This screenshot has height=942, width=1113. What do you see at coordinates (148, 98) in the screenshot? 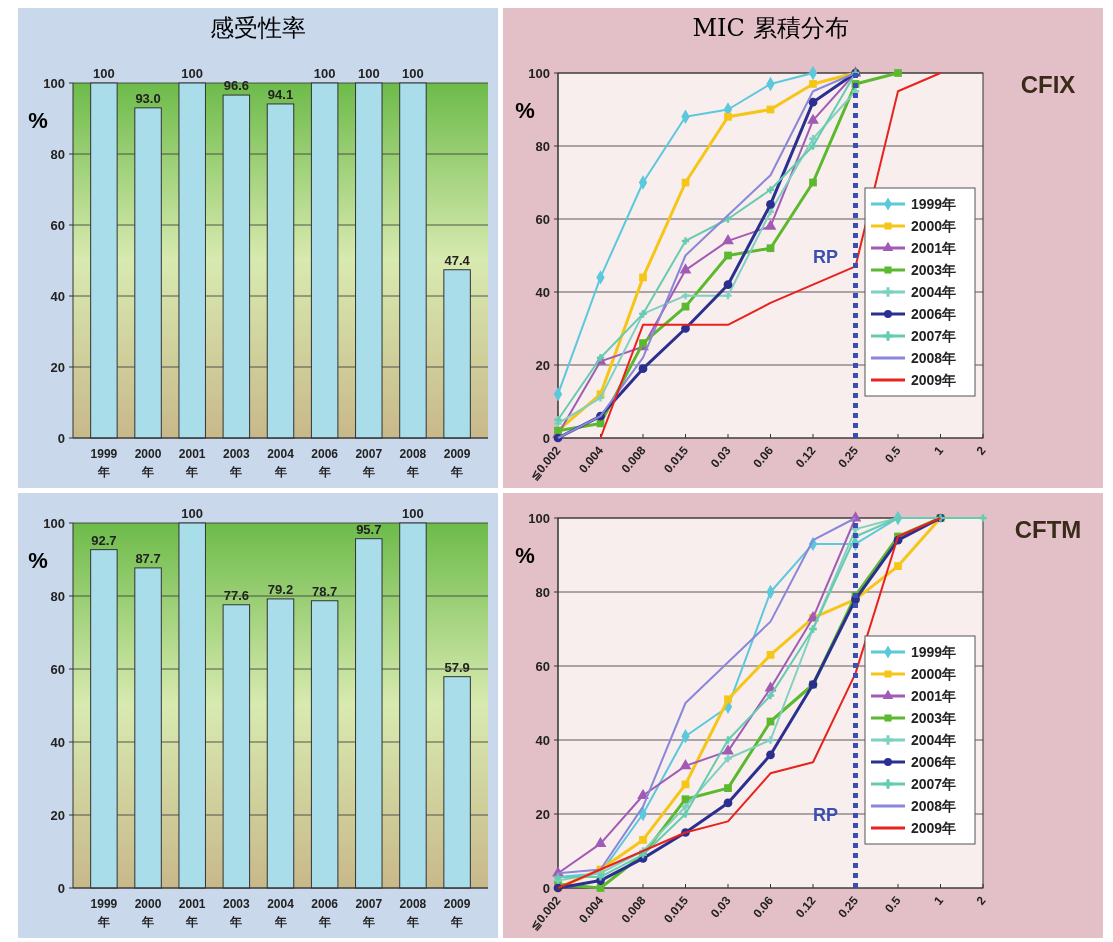
I see `data-label: 93.0` at bounding box center [148, 98].